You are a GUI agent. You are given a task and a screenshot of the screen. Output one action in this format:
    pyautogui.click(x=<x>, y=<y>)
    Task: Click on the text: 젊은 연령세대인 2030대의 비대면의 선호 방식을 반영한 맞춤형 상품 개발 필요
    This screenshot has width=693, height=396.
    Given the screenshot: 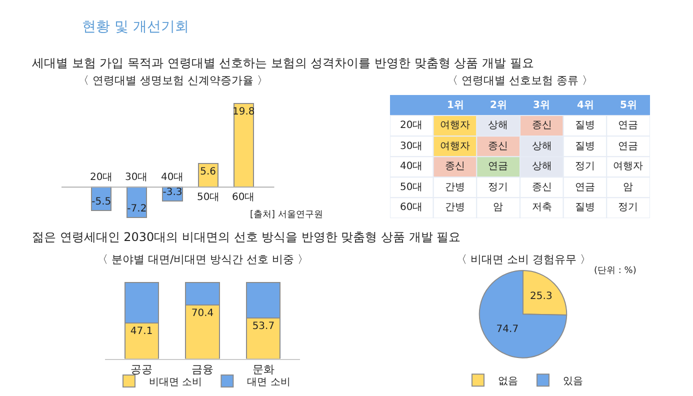 What is the action you would take?
    pyautogui.click(x=246, y=237)
    